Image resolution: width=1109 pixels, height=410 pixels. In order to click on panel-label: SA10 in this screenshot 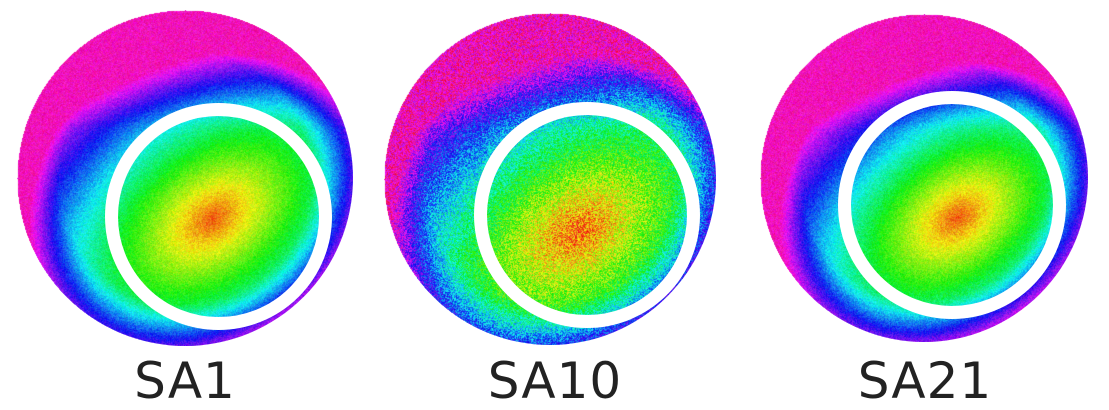, I will do `click(555, 381)`.